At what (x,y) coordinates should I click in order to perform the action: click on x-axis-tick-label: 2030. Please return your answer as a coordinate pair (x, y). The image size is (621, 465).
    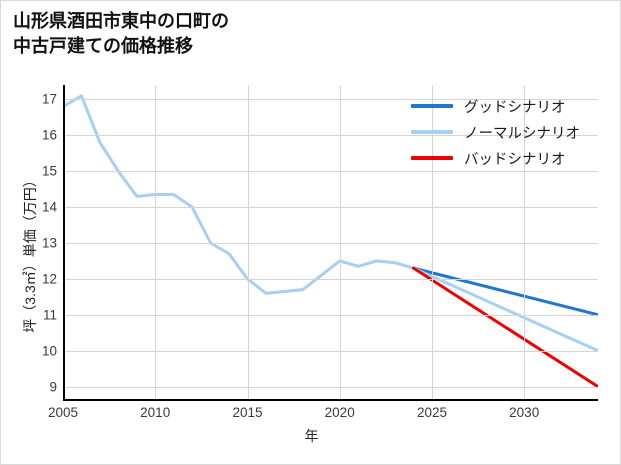
    Looking at the image, I should click on (524, 412).